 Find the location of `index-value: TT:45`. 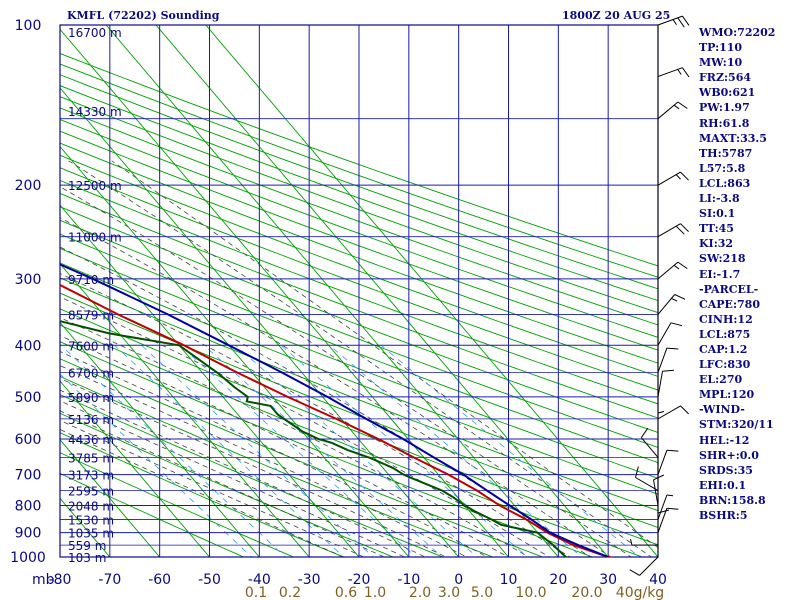

index-value: TT:45 is located at coordinates (716, 229).